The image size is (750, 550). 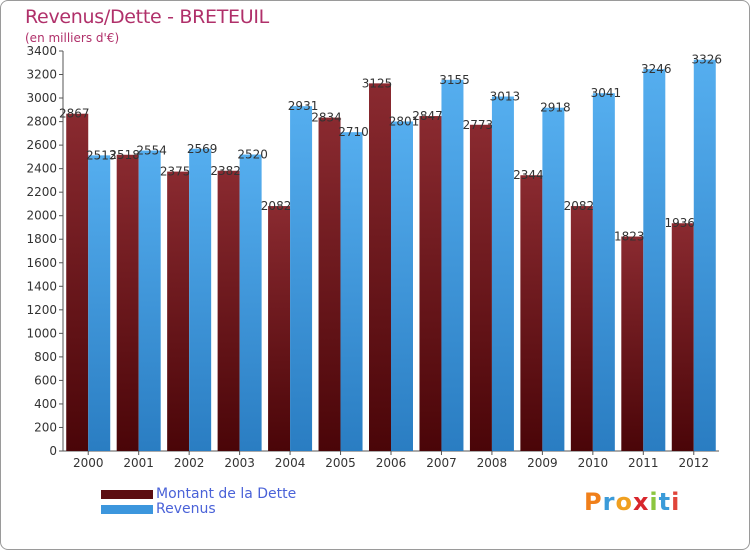 I want to click on bar-revenus-2008, so click(x=502, y=273).